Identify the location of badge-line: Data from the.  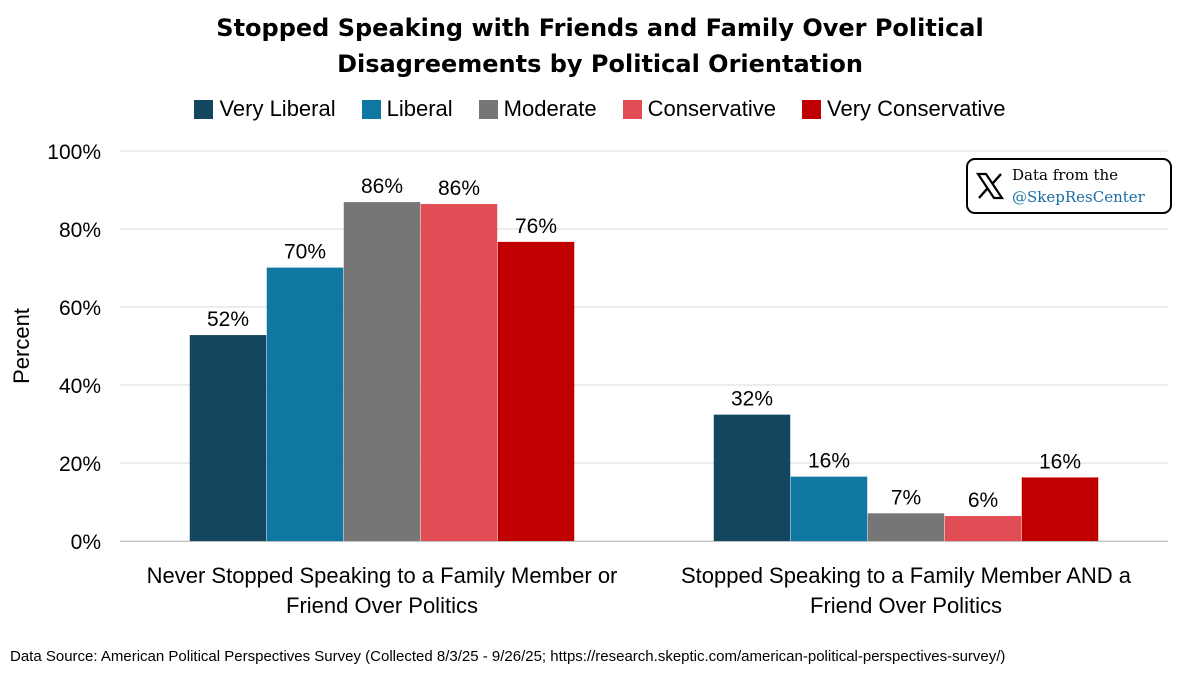
(1065, 175).